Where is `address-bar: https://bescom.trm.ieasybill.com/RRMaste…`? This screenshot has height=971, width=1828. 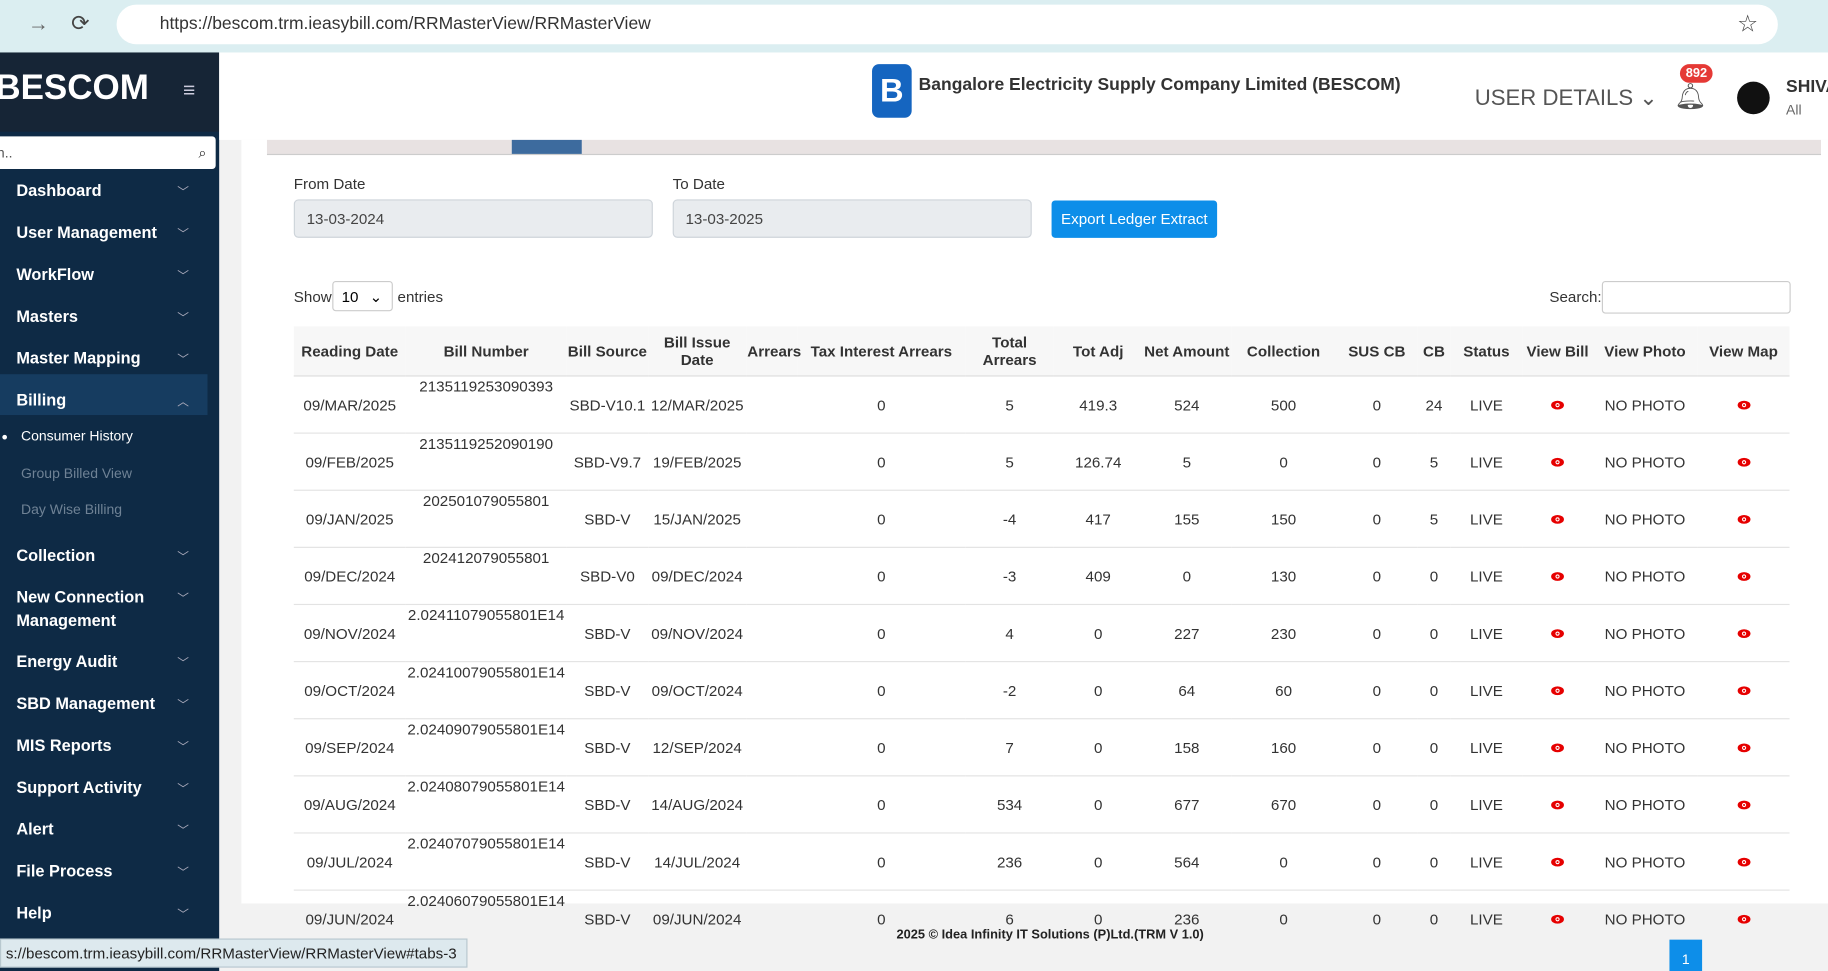 address-bar: https://bescom.trm.ieasybill.com/RRMaste… is located at coordinates (947, 24).